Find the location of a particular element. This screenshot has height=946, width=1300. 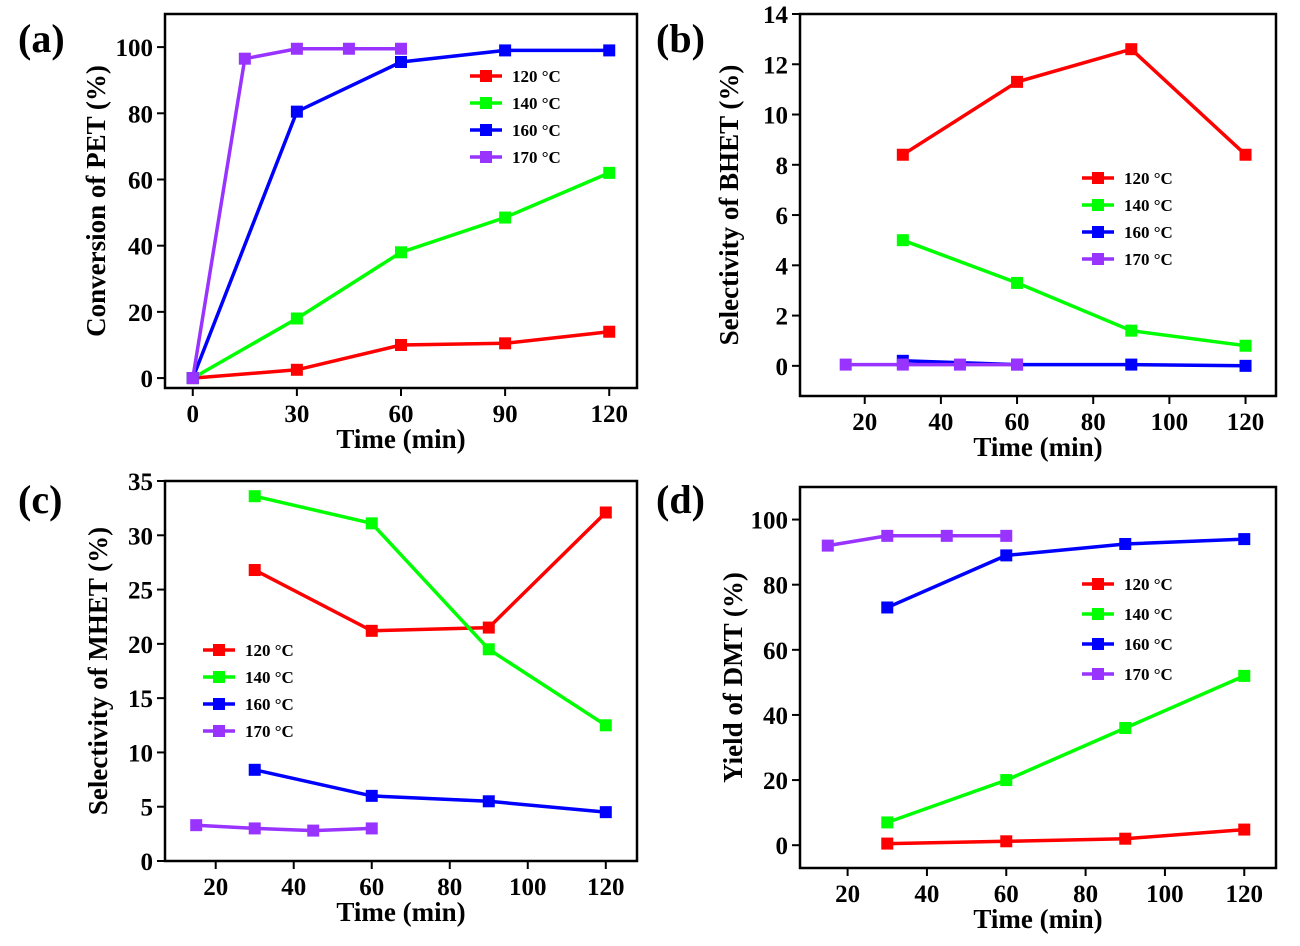

panel-letter: (c) is located at coordinates (40, 499).